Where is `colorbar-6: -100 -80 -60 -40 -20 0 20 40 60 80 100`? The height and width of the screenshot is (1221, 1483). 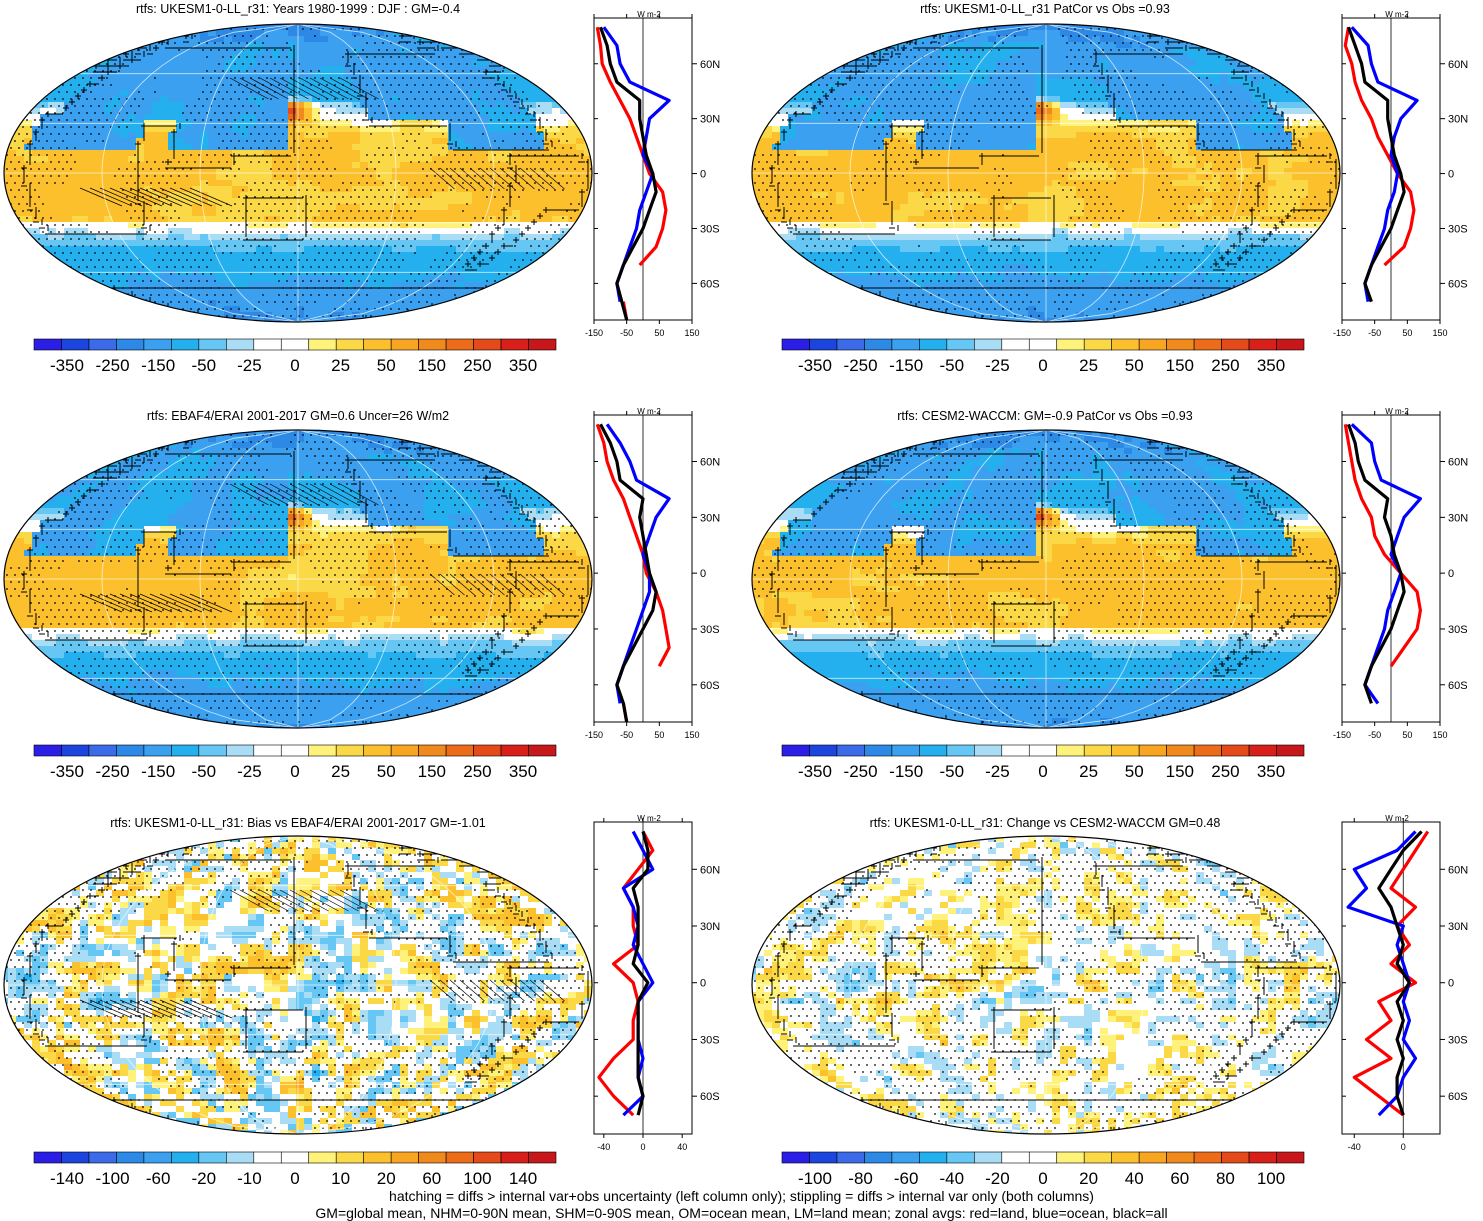 colorbar-6: -100 -80 -60 -40 -20 0 20 40 60 80 100 is located at coordinates (1043, 1171).